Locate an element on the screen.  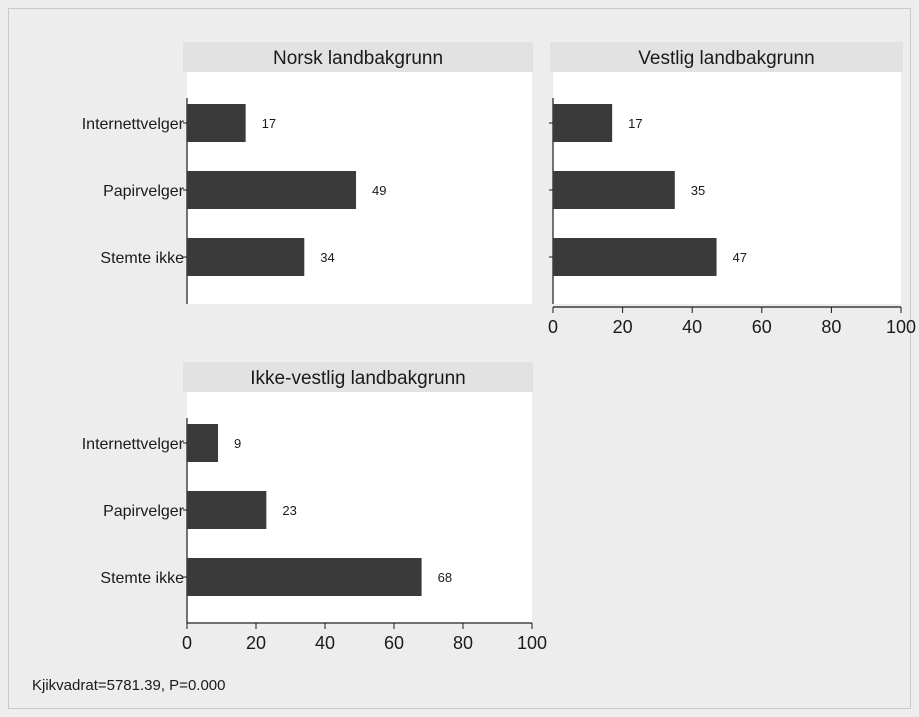
value-label: 34 is located at coordinates (327, 257).